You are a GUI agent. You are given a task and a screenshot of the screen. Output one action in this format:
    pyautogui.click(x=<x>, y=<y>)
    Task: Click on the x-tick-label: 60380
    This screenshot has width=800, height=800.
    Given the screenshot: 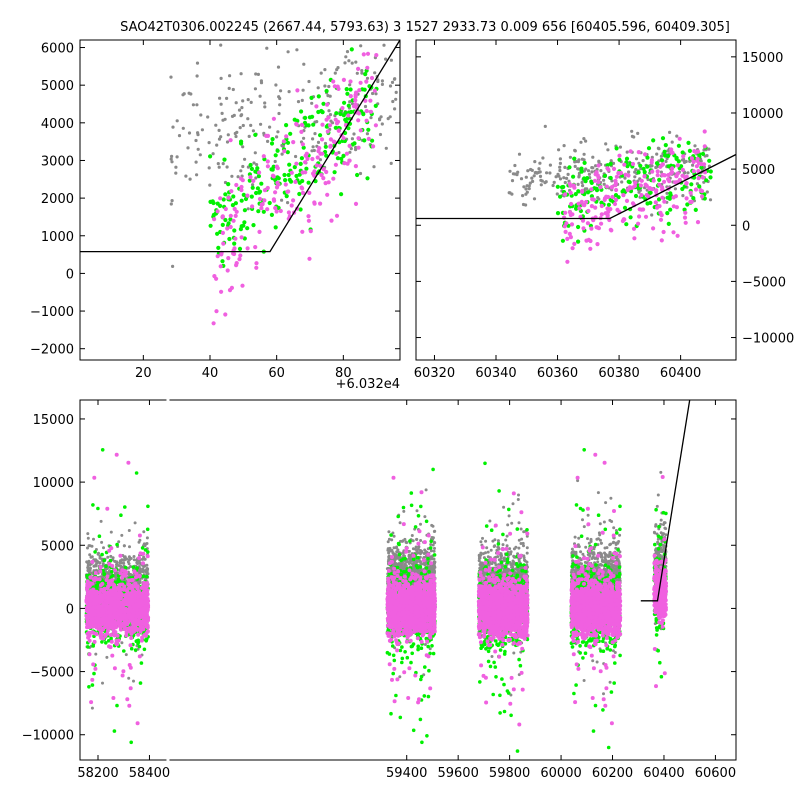 What is the action you would take?
    pyautogui.click(x=618, y=373)
    